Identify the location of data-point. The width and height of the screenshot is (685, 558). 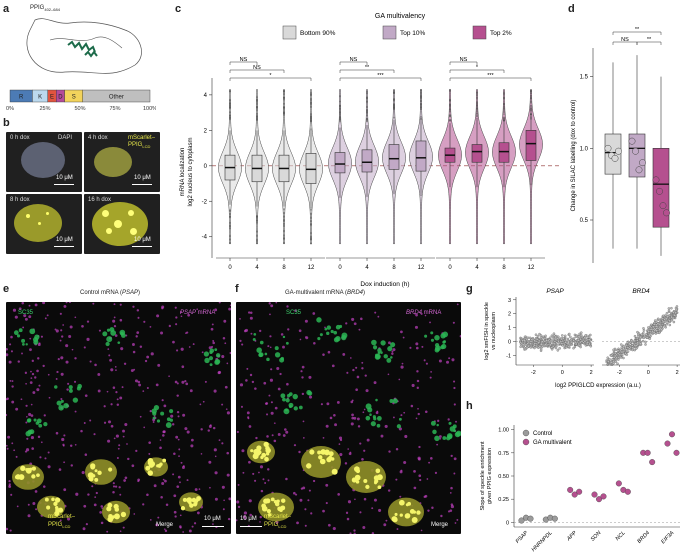
(635, 151).